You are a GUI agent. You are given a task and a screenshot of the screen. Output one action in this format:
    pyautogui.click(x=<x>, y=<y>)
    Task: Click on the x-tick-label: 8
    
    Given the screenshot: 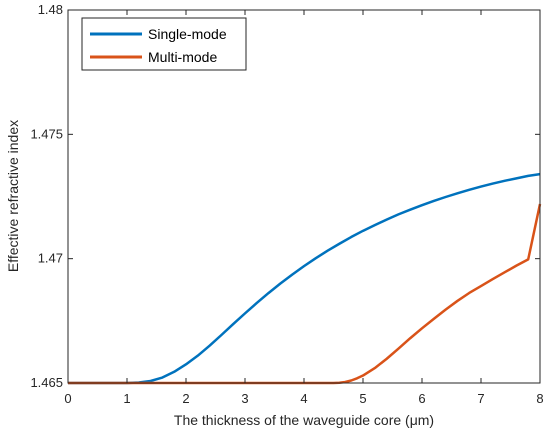 What is the action you would take?
    pyautogui.click(x=539, y=398)
    